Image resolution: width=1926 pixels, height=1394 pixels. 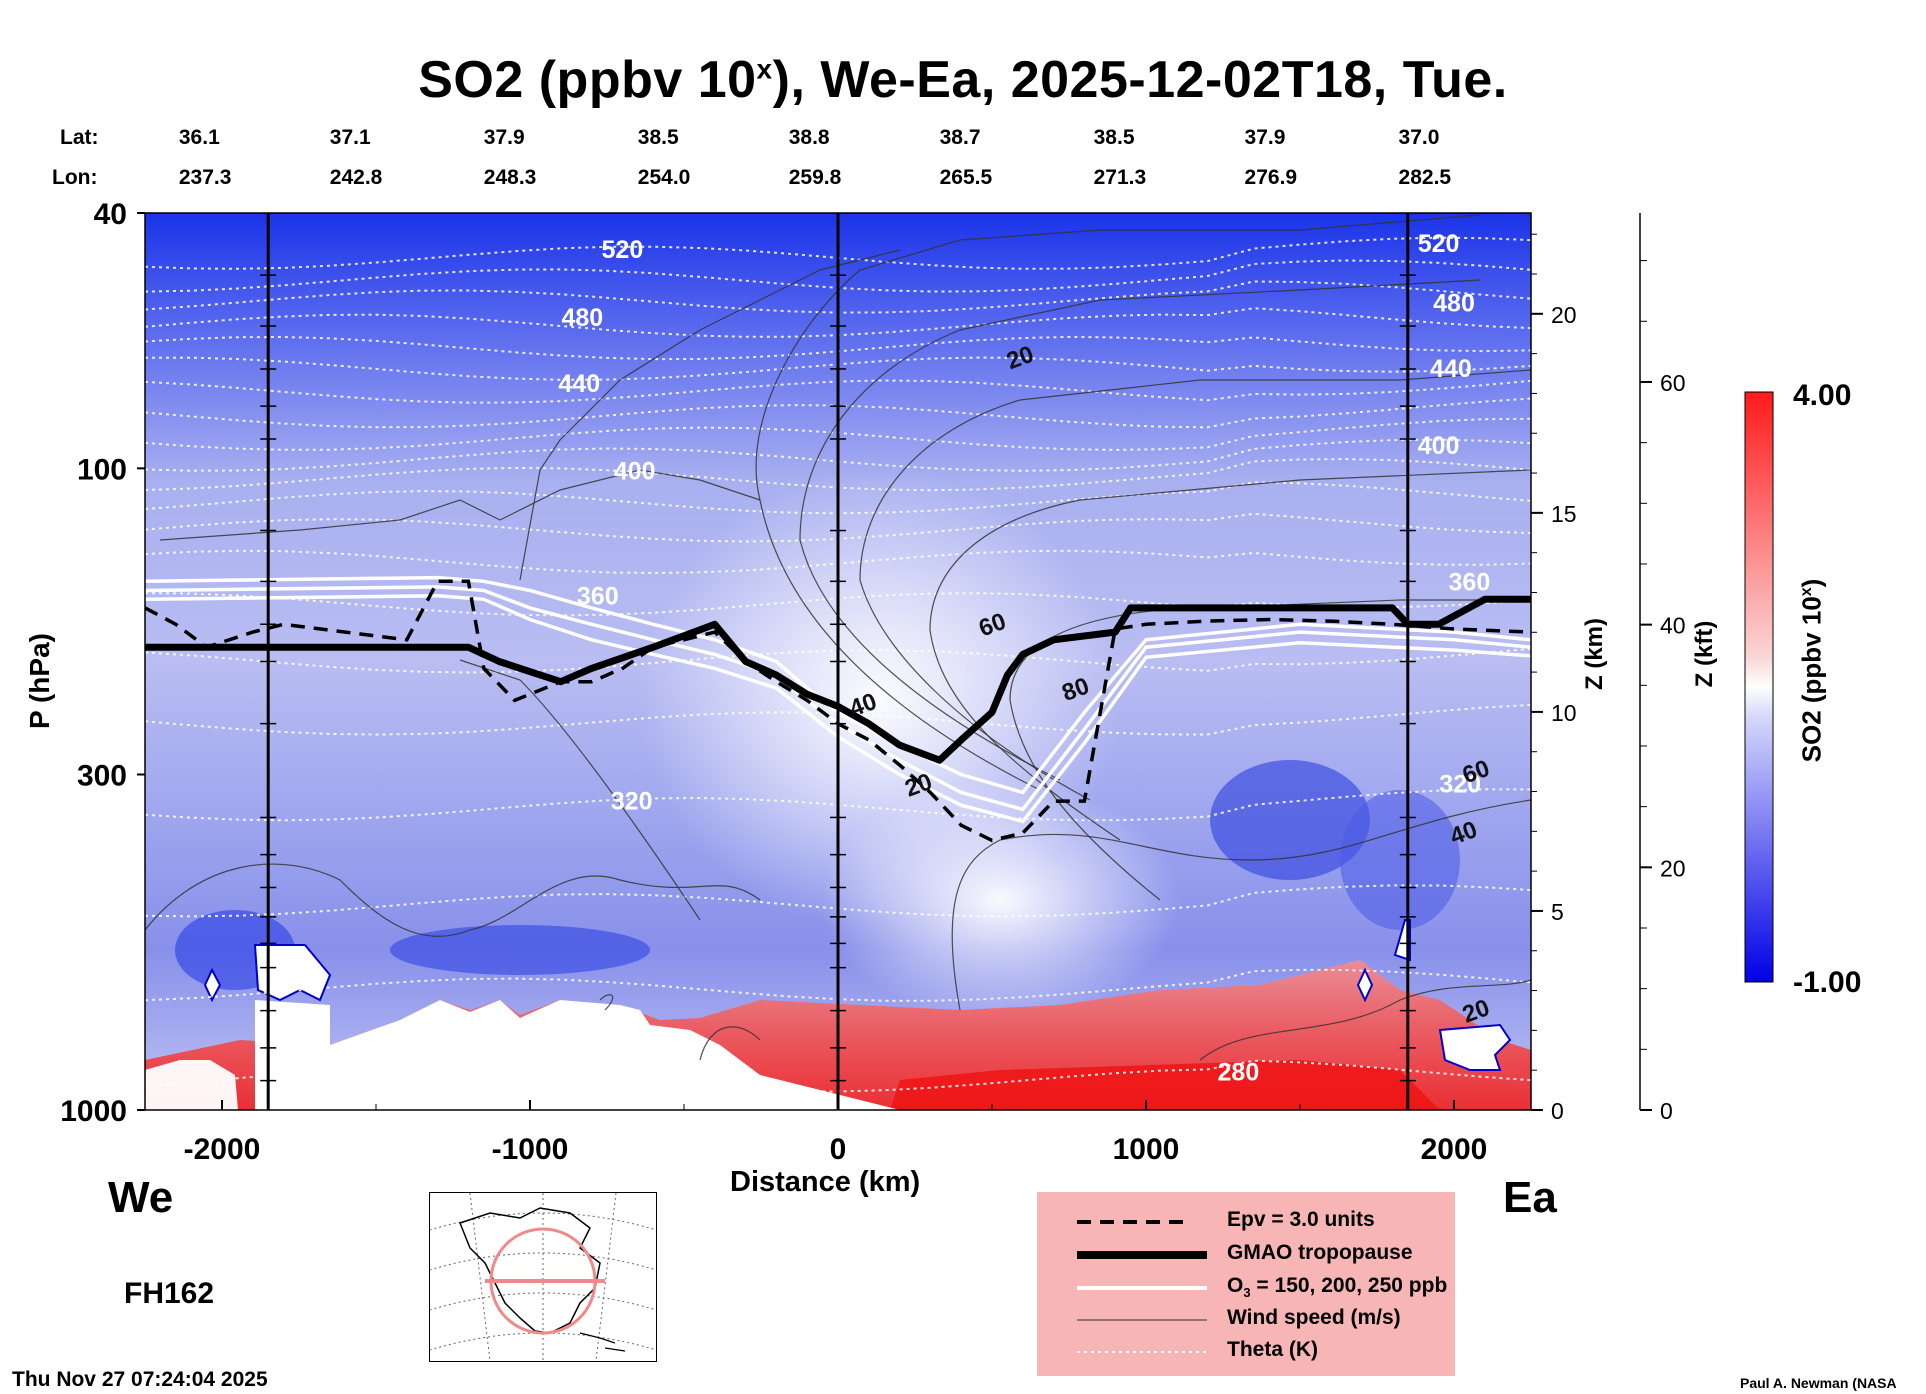 What do you see at coordinates (1271, 177) in the screenshot?
I see `lon-value: 276.9` at bounding box center [1271, 177].